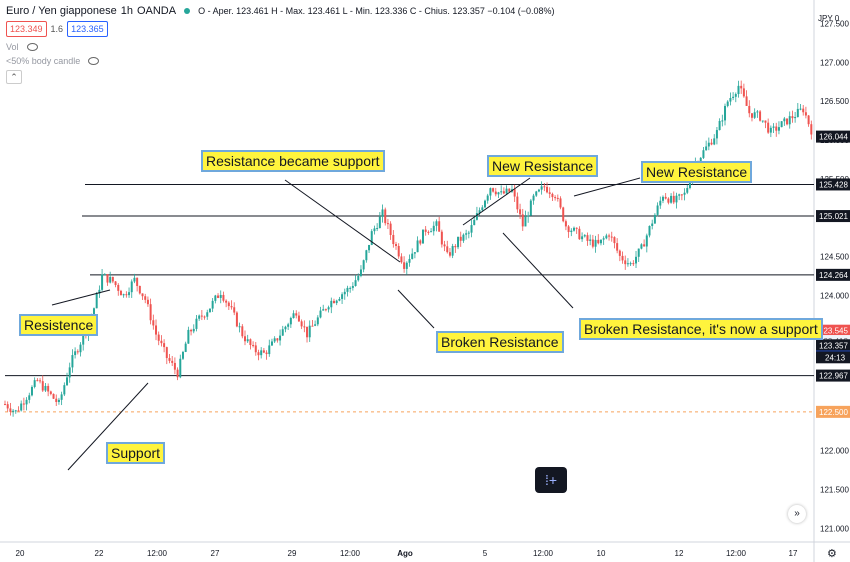 This screenshot has height=562, width=850. Describe the element at coordinates (697, 172) in the screenshot. I see `annotation-new-resistance-2: New Resistance` at that location.